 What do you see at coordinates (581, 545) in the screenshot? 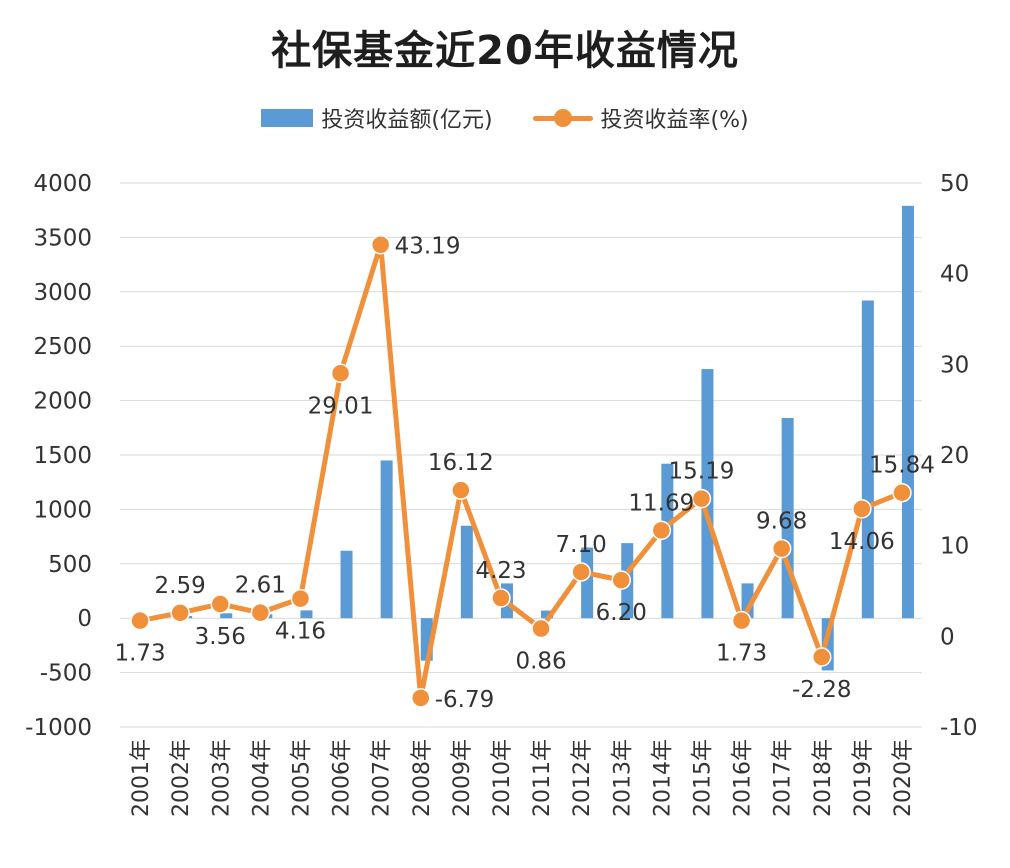
I see `data-label: 7.10` at bounding box center [581, 545].